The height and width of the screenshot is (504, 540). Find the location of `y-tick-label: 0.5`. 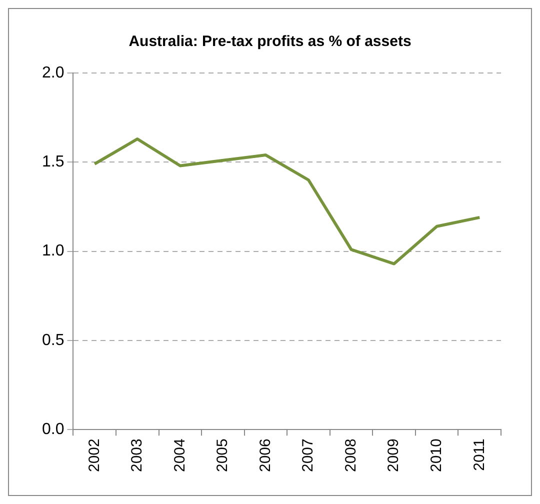

y-tick-label: 0.5 is located at coordinates (53, 340).